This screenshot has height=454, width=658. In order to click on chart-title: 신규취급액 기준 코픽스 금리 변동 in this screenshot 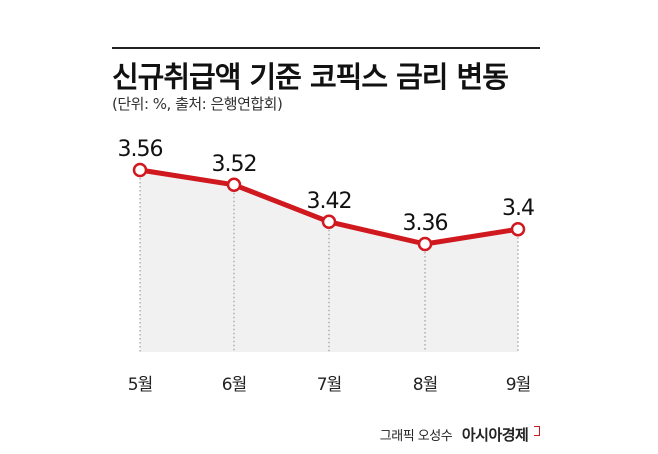, I will do `click(310, 77)`.